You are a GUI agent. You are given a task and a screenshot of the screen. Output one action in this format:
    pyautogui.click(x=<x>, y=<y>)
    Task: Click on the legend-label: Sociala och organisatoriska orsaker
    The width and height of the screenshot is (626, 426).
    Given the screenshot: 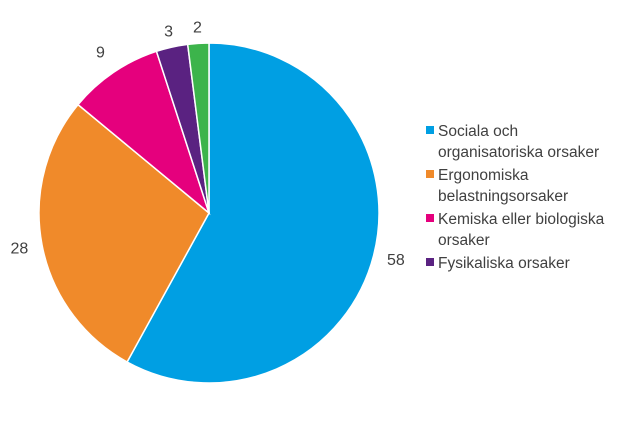 What is the action you would take?
    pyautogui.click(x=519, y=142)
    